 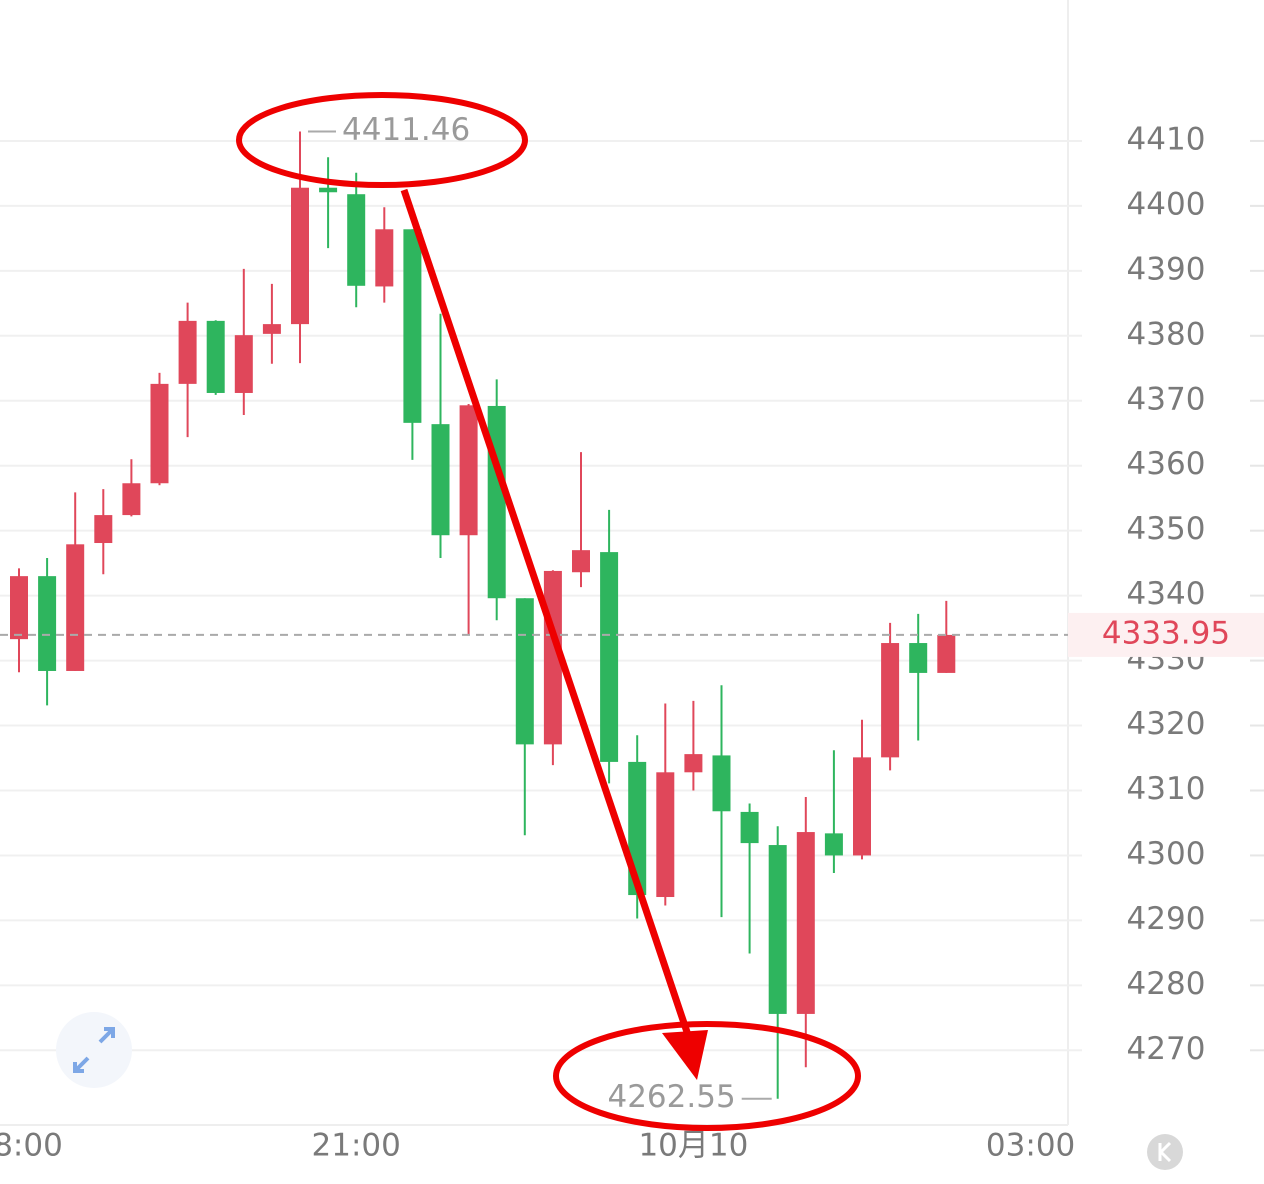 What do you see at coordinates (1166, 594) in the screenshot?
I see `y-tick-label: 4340` at bounding box center [1166, 594].